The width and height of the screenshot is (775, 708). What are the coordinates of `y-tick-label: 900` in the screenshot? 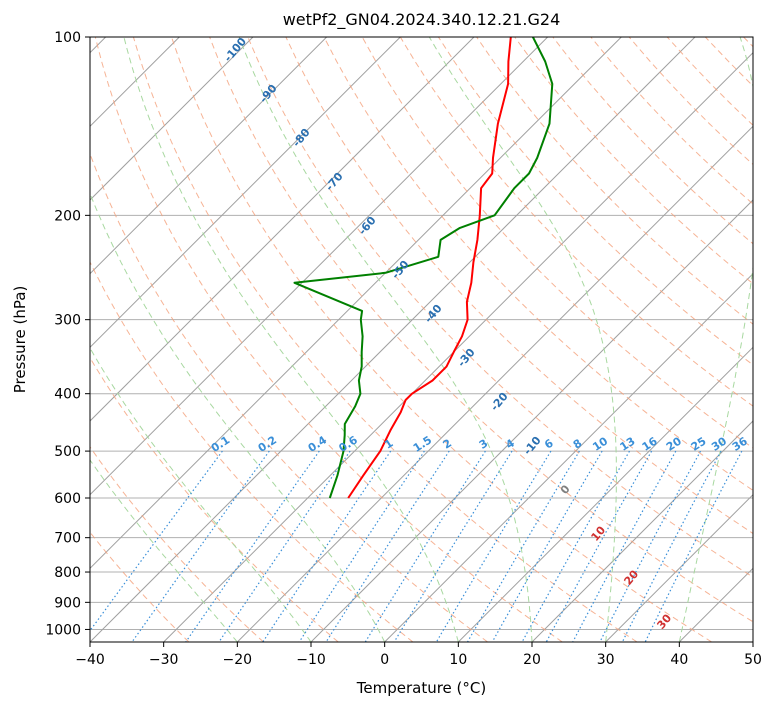 It's located at (67, 603).